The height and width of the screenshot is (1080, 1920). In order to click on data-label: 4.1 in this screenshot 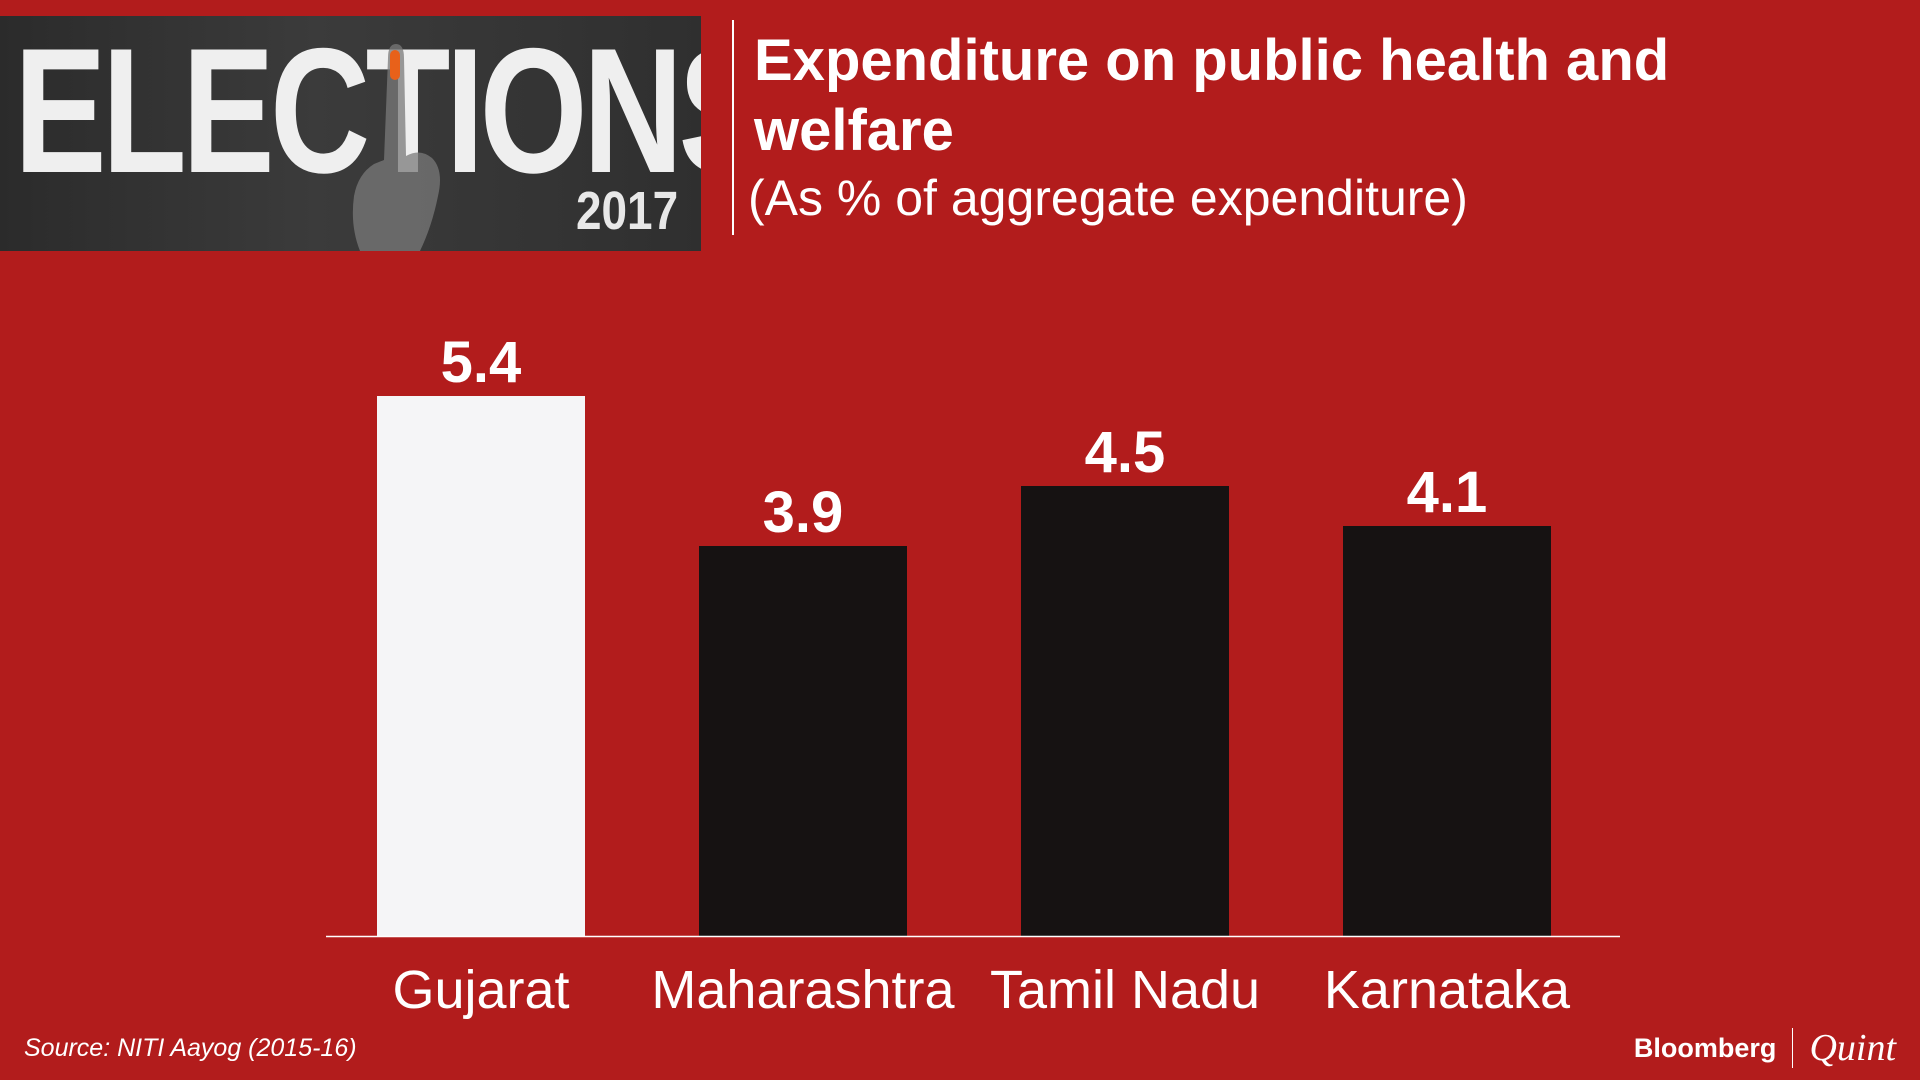, I will do `click(1447, 492)`.